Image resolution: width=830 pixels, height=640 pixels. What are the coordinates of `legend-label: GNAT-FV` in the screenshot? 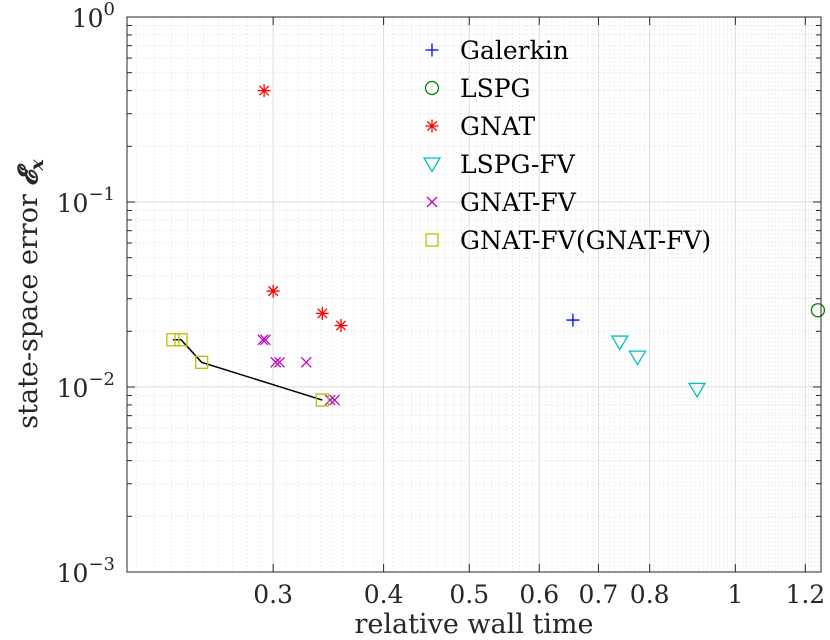 It's located at (518, 202).